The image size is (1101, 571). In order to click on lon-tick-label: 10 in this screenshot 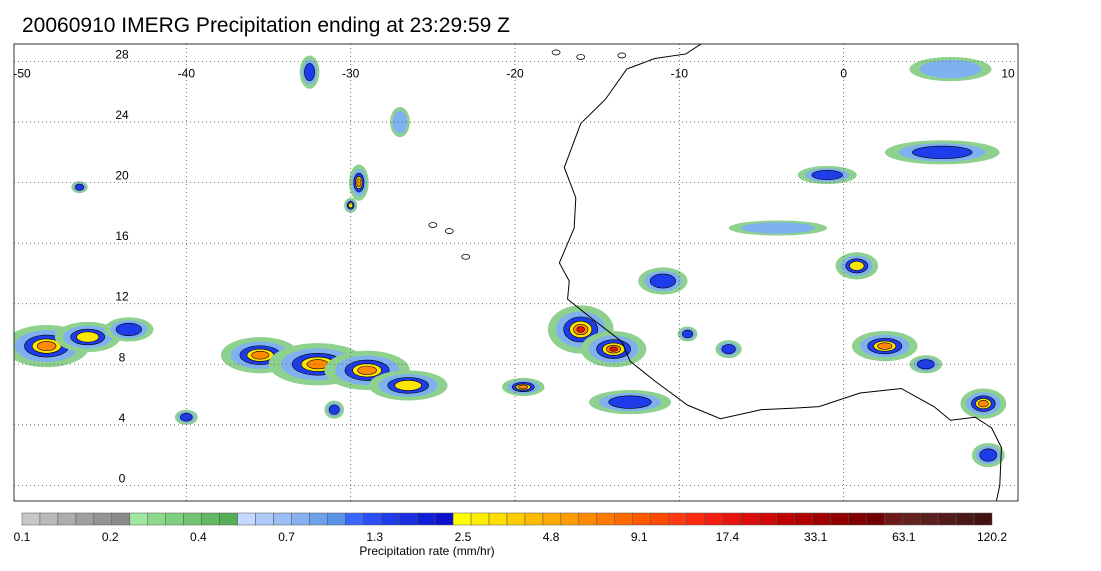, I will do `click(1008, 74)`.